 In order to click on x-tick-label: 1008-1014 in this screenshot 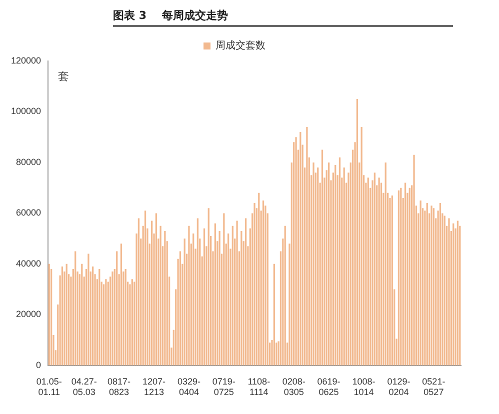, I will do `click(364, 387)`.